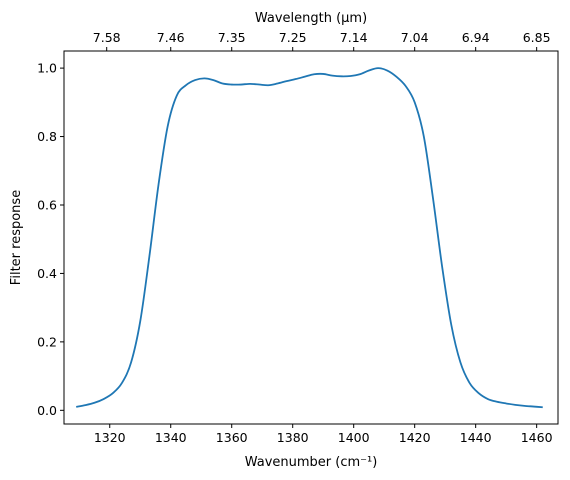 The width and height of the screenshot is (570, 480). What do you see at coordinates (354, 437) in the screenshot?
I see `x-tick-label: 1400` at bounding box center [354, 437].